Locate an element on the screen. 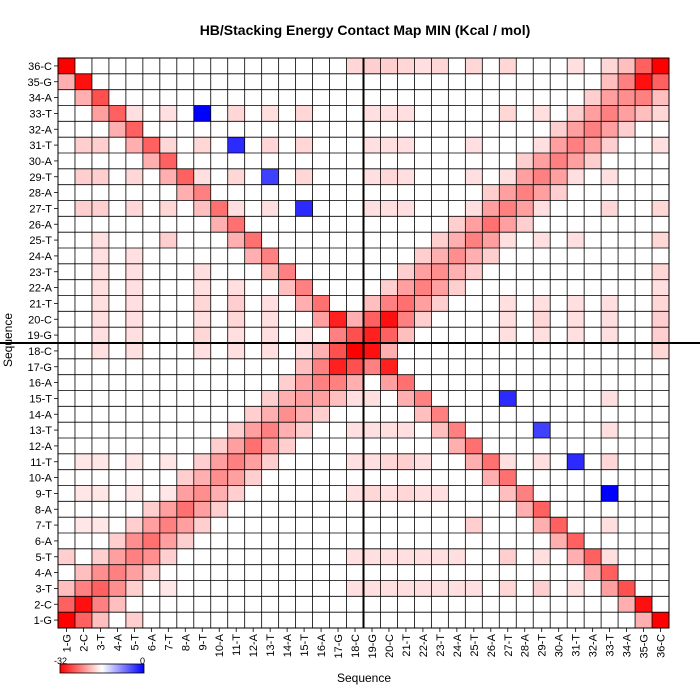 Image resolution: width=700 pixels, height=700 pixels. y-tick-label: 23-T is located at coordinates (40, 273).